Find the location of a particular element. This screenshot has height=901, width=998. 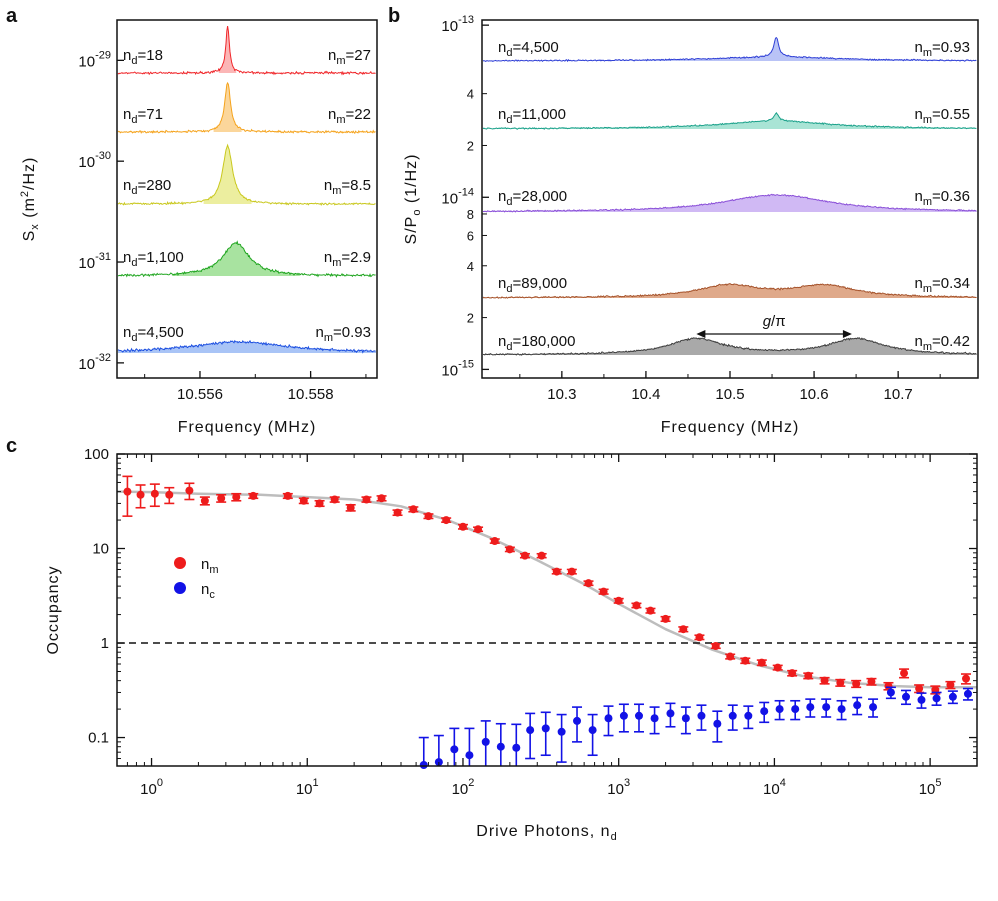

panel-a-ytick-label: 10-29 is located at coordinates (94, 59).